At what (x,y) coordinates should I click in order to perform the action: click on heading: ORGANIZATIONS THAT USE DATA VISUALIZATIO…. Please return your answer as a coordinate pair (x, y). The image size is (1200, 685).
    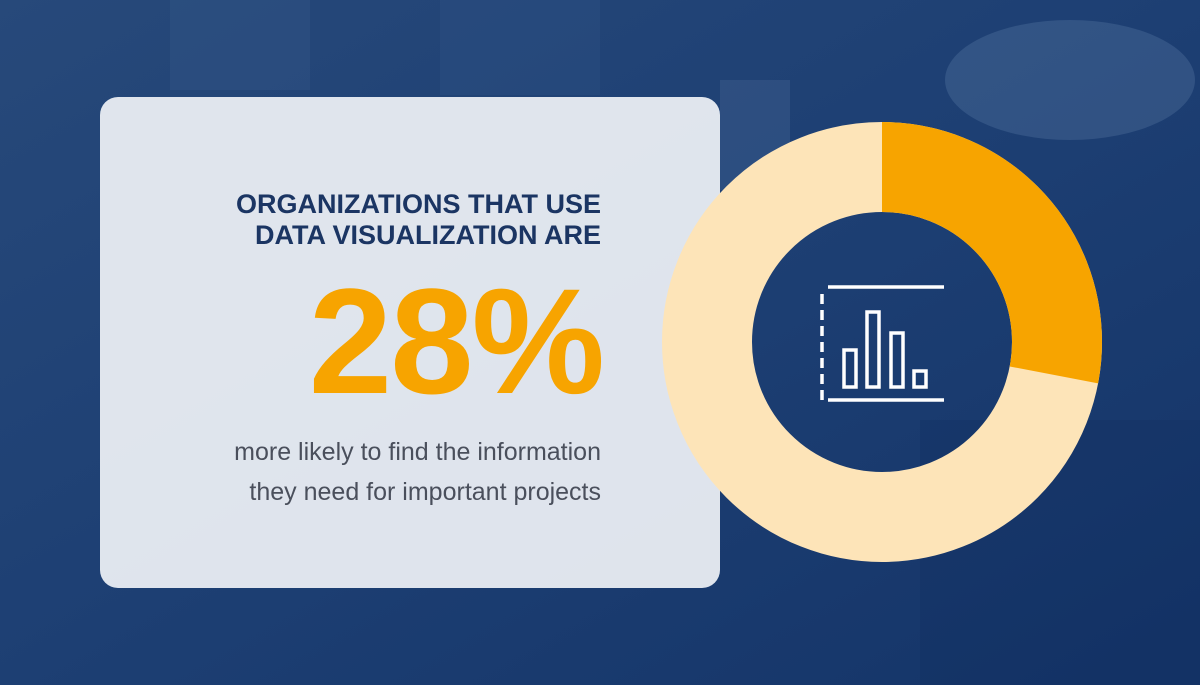
    Looking at the image, I should click on (418, 219).